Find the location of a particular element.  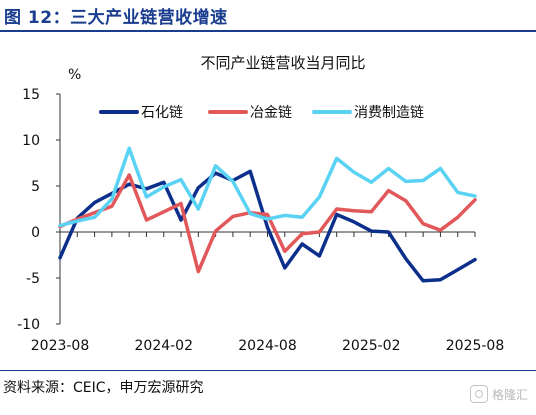

x-tick-label: 2025-08 is located at coordinates (475, 346).